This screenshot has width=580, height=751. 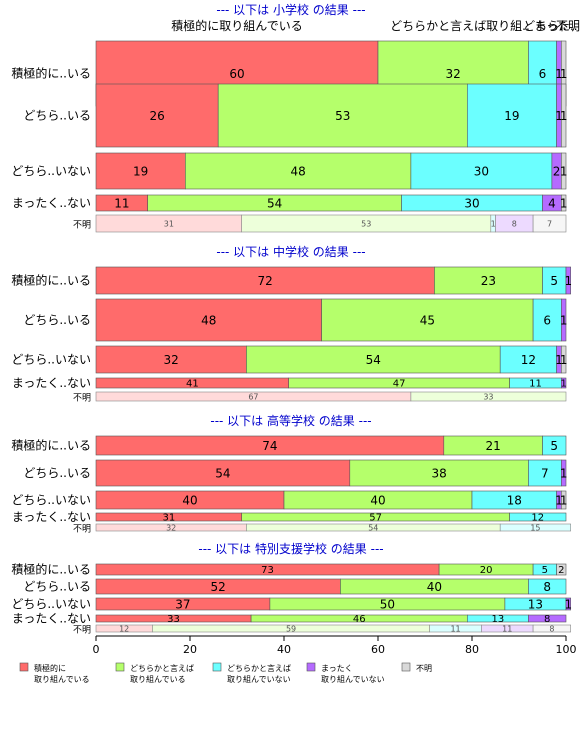 What do you see at coordinates (543, 74) in the screenshot?
I see `data-label: 6` at bounding box center [543, 74].